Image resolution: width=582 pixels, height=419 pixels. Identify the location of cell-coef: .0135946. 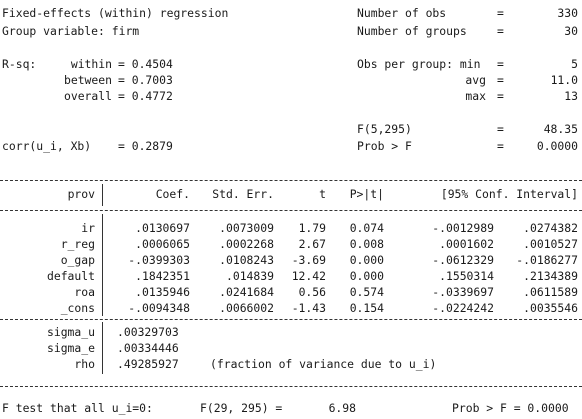
(162, 292).